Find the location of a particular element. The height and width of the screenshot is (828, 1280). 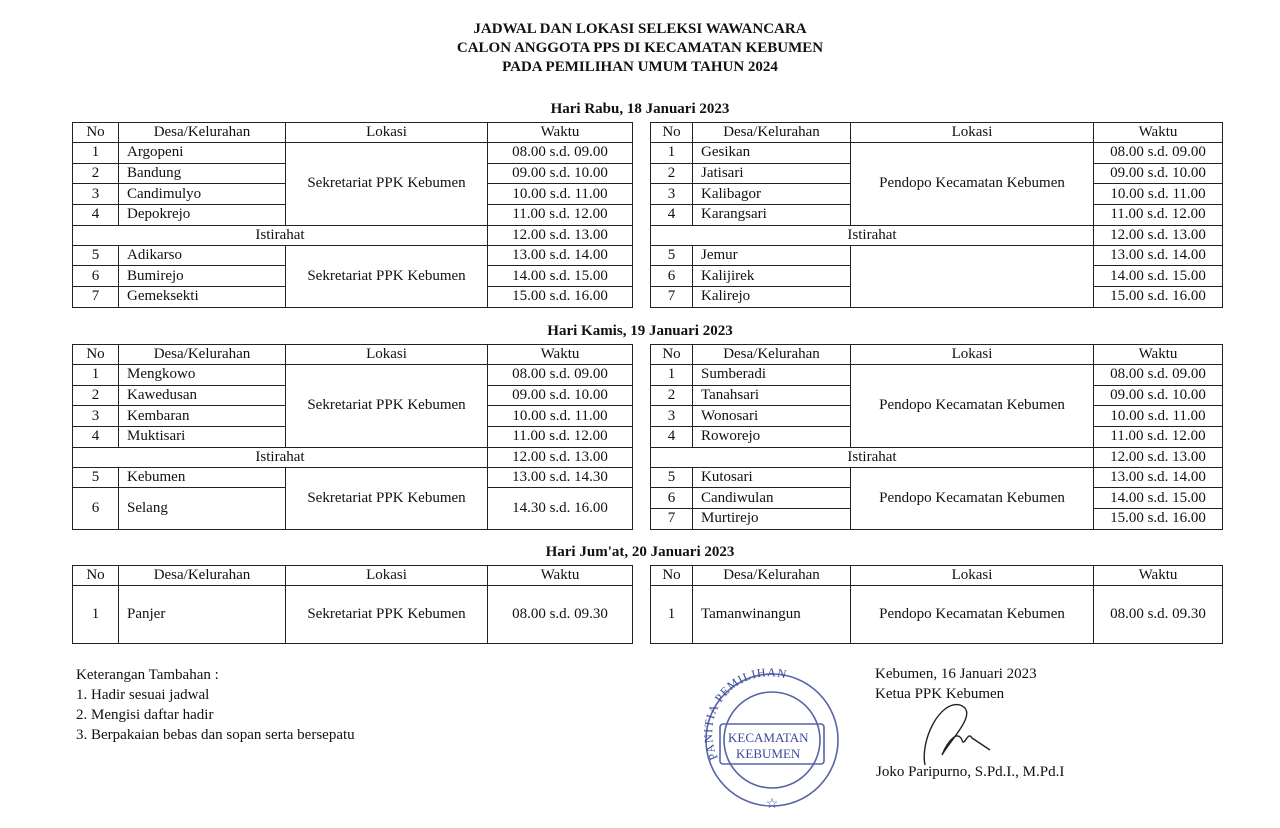

village-cell: Murtirejo is located at coordinates (771, 519).